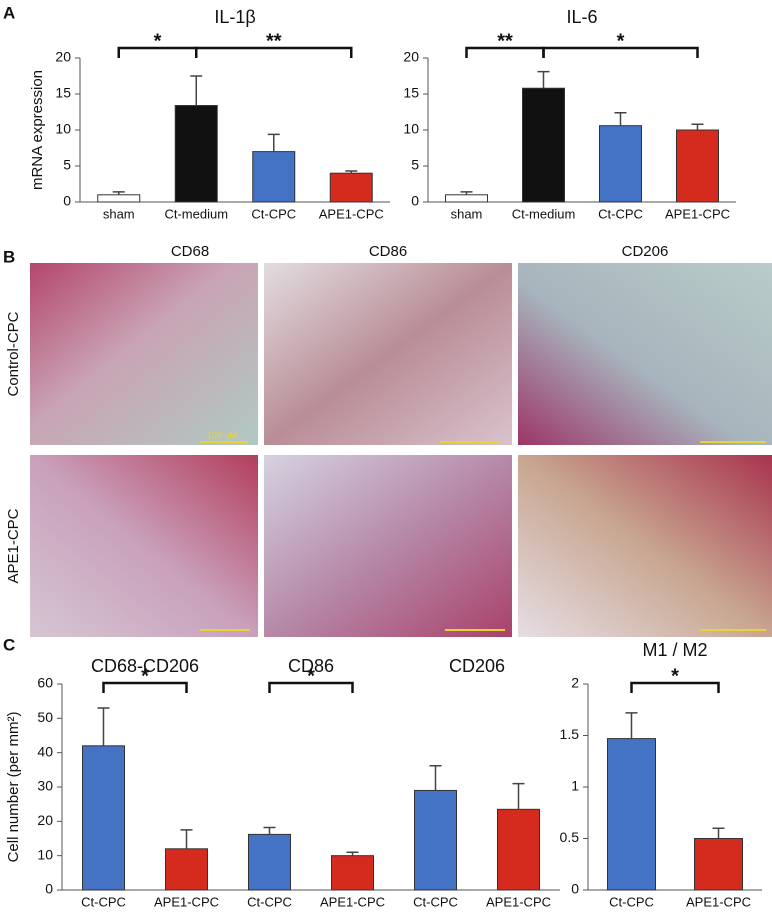  What do you see at coordinates (9, 12) in the screenshot?
I see `panel-label: A` at bounding box center [9, 12].